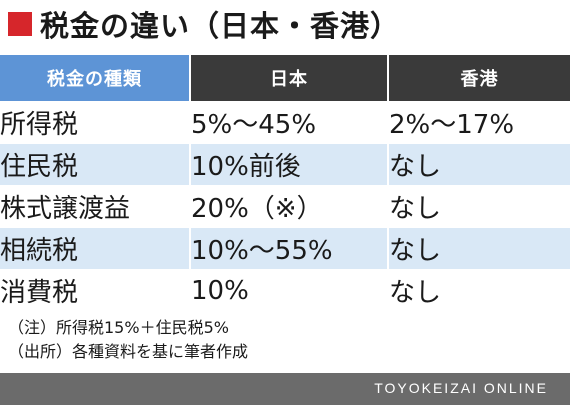 The image size is (570, 405). Describe the element at coordinates (95, 164) in the screenshot. I see `row-tax-name: 住民税` at that location.